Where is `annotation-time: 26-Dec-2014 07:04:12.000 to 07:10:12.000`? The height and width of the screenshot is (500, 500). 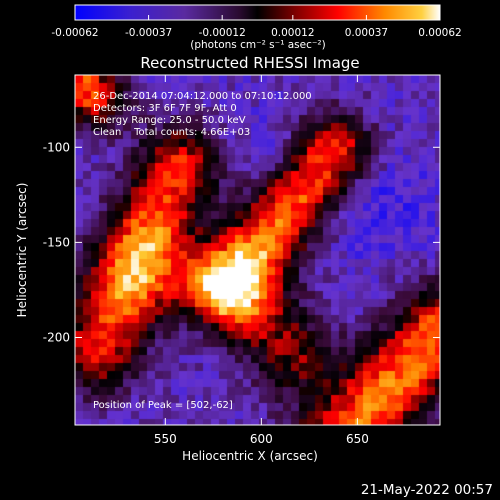
annotation-time: 26-Dec-2014 07:04:12.000 to 07:10:12.000 is located at coordinates (202, 96).